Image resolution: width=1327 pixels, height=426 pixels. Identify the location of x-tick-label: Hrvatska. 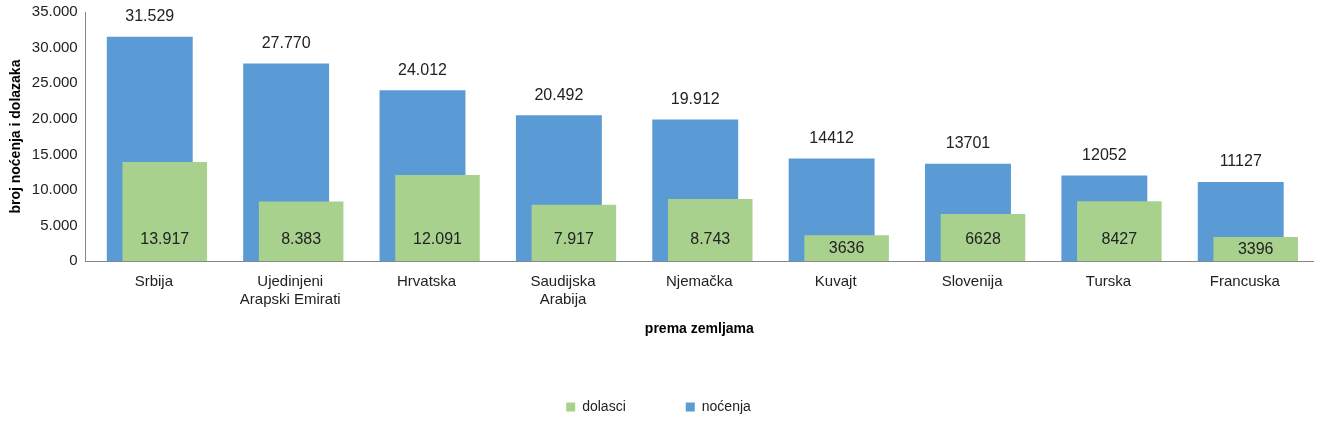
(427, 281).